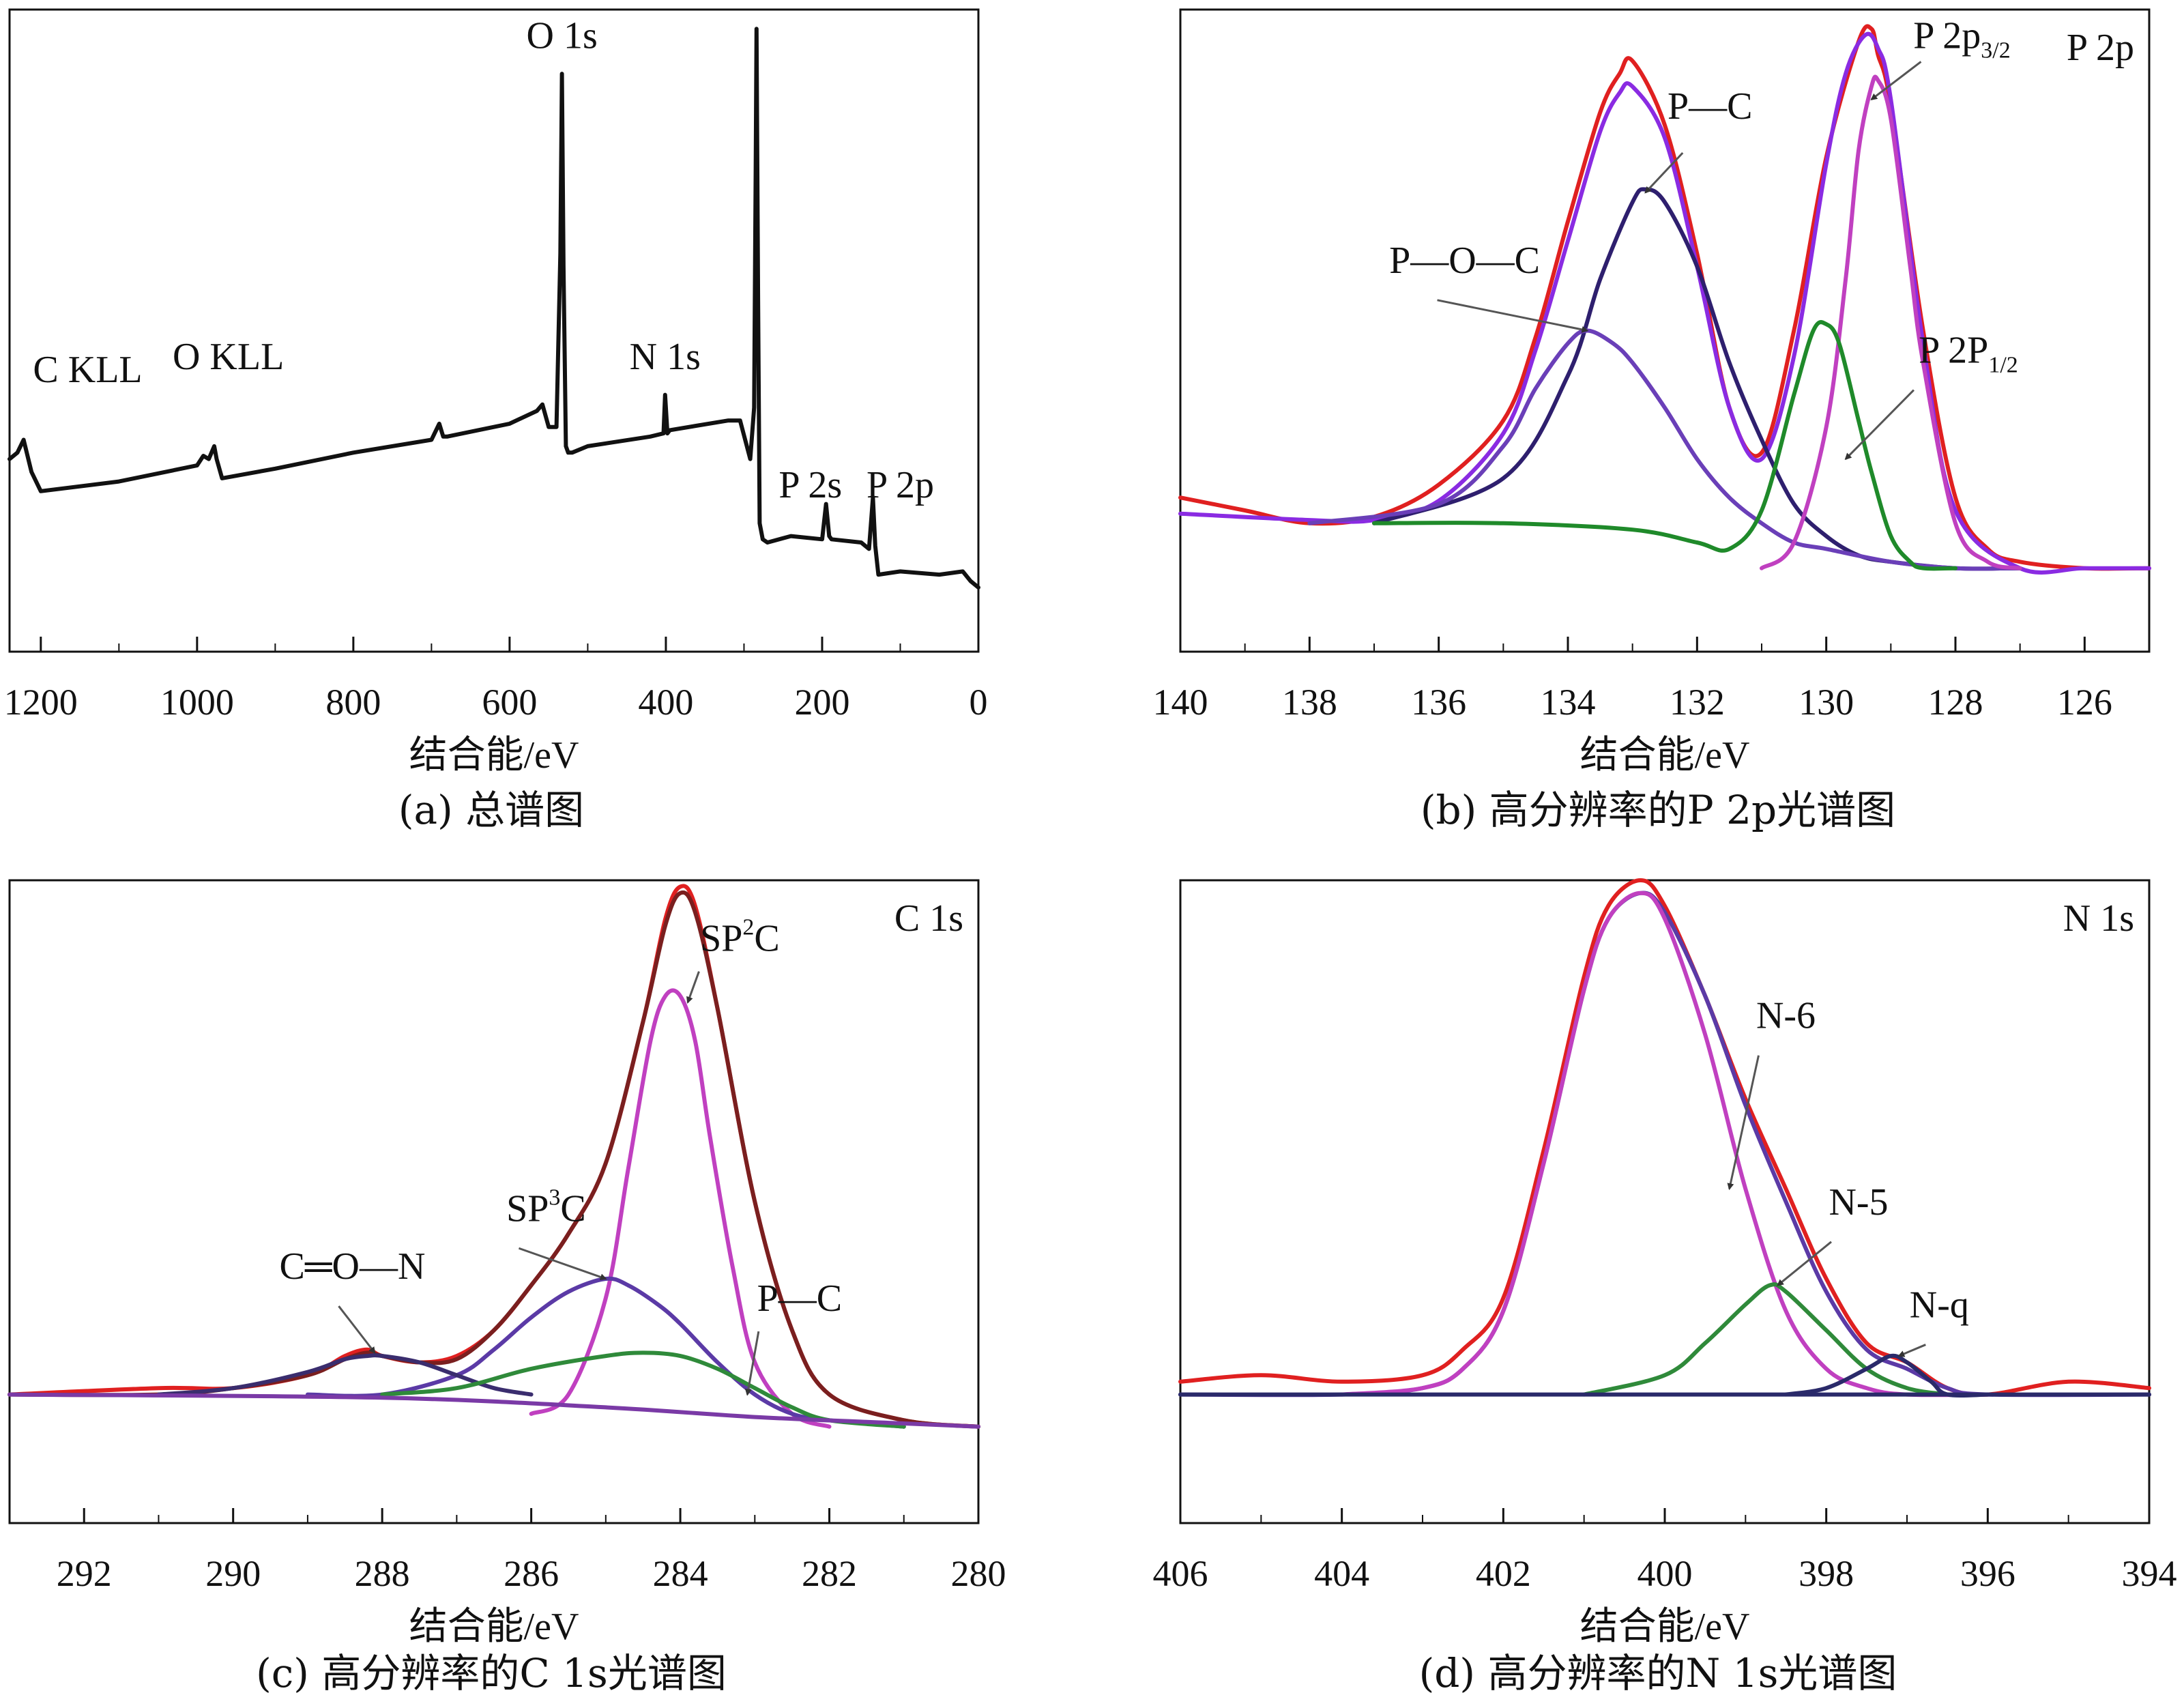  I want to click on x-tick-label: 406, so click(1180, 1574).